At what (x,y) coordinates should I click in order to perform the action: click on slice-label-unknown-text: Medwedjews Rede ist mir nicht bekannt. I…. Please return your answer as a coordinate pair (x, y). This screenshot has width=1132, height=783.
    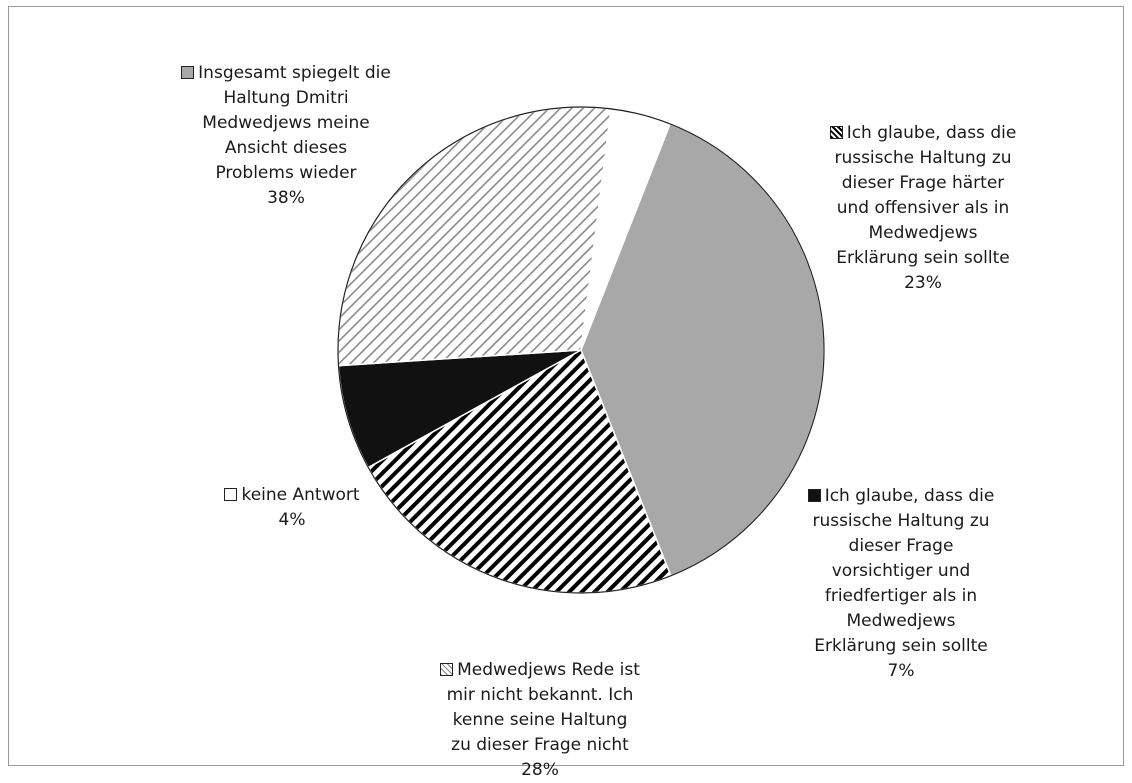
    Looking at the image, I should click on (543, 720).